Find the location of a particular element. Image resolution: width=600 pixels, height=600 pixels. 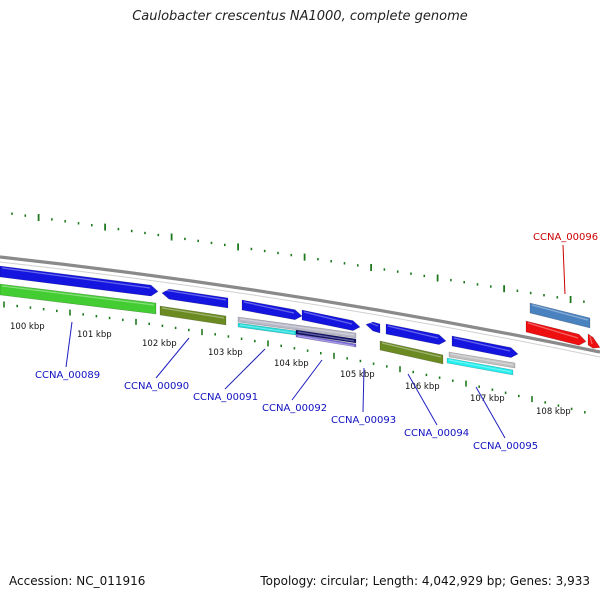

feature-blue-3-body is located at coordinates (272, 310).